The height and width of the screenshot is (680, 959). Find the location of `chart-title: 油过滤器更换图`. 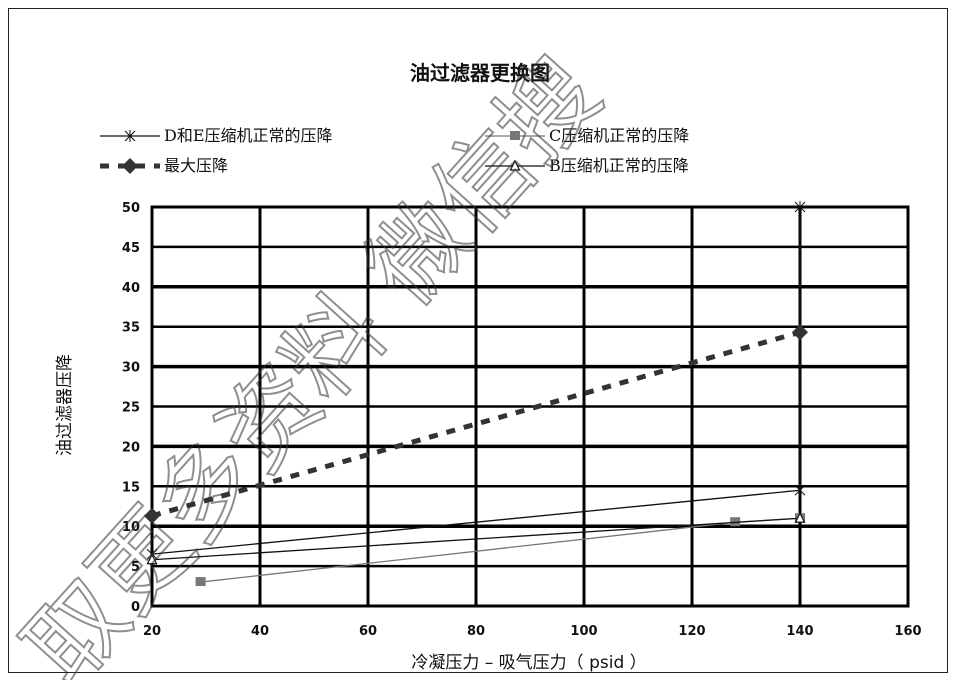

chart-title: 油过滤器更换图 is located at coordinates (480, 73).